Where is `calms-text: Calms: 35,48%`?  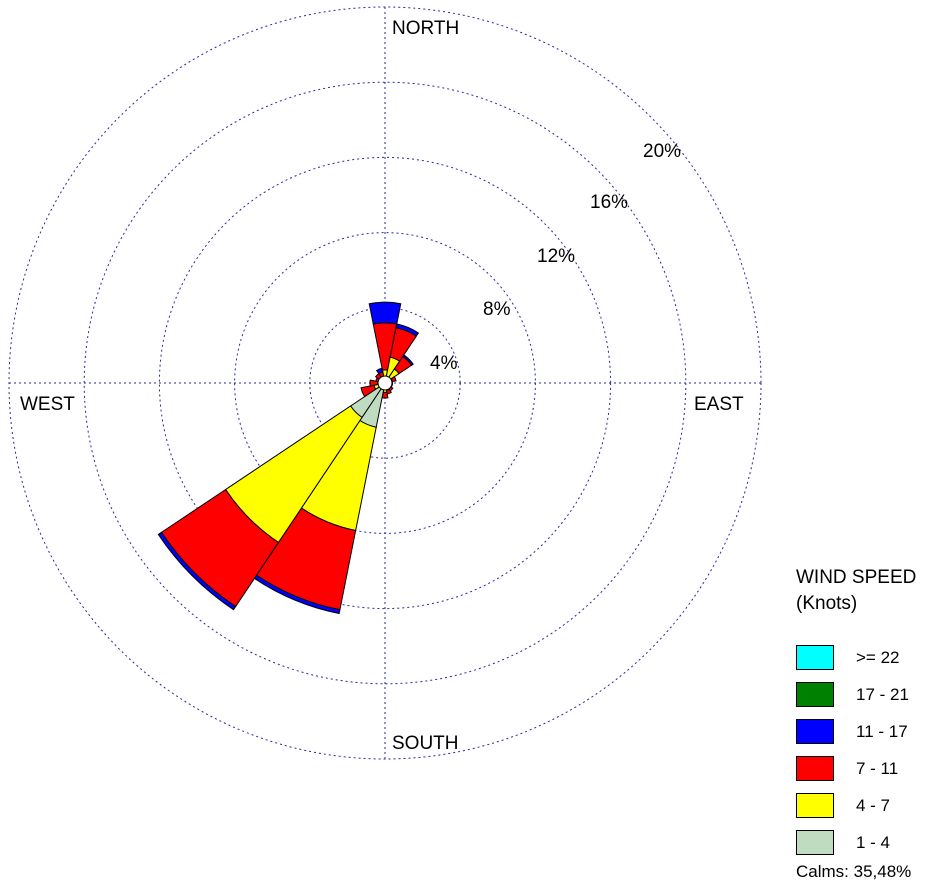 calms-text: Calms: 35,48% is located at coordinates (854, 871).